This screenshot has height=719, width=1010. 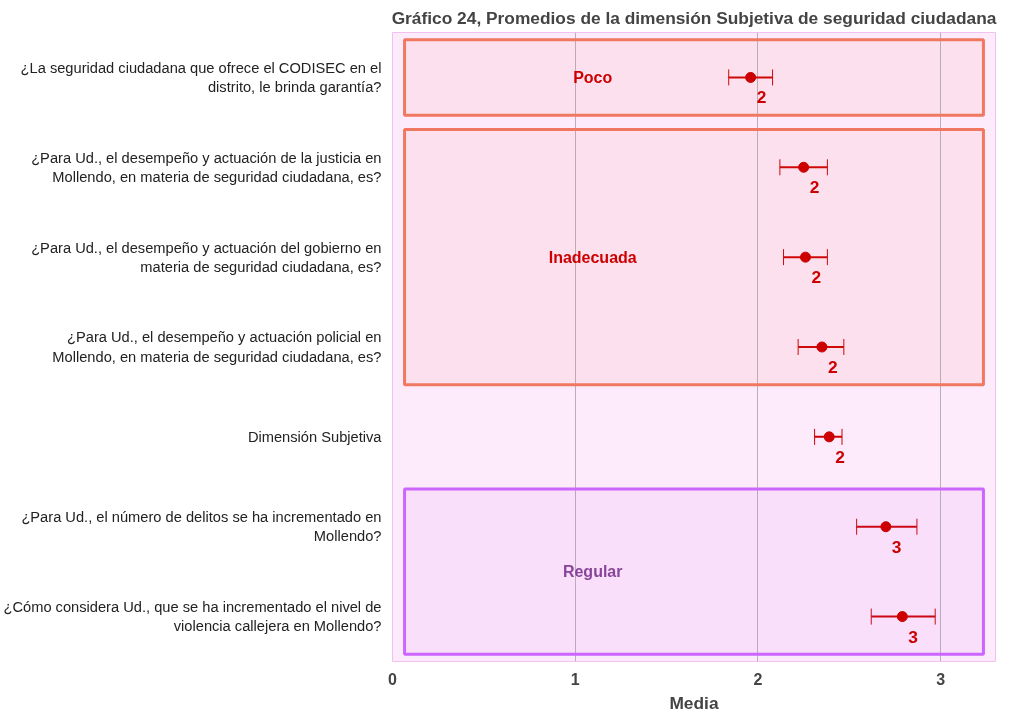 What do you see at coordinates (217, 347) in the screenshot?
I see `y-tick-label: ¿Para Ud., el desempeño y actuación policial en Mollendo, en materia de seguridad ciudadana, es?` at bounding box center [217, 347].